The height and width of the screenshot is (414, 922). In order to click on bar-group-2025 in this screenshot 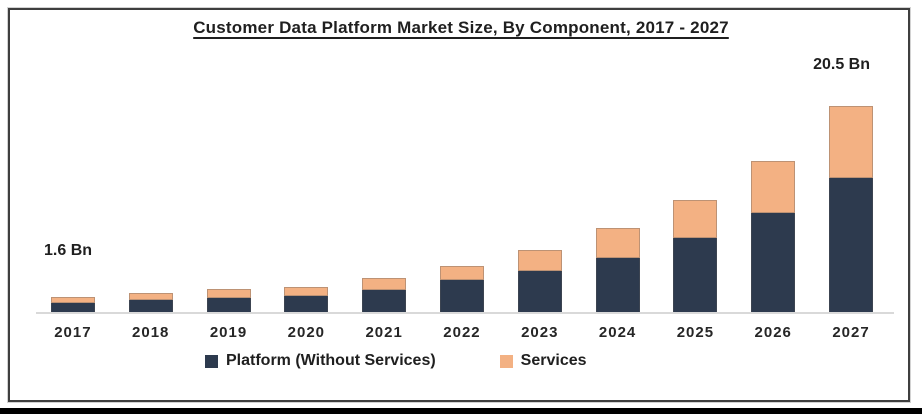, I will do `click(696, 206)`.